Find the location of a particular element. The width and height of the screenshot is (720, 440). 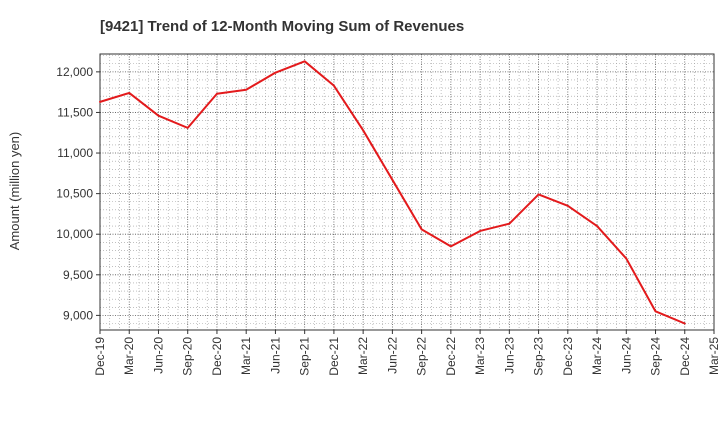

y-tick-label: 11,500 is located at coordinates (75, 112).